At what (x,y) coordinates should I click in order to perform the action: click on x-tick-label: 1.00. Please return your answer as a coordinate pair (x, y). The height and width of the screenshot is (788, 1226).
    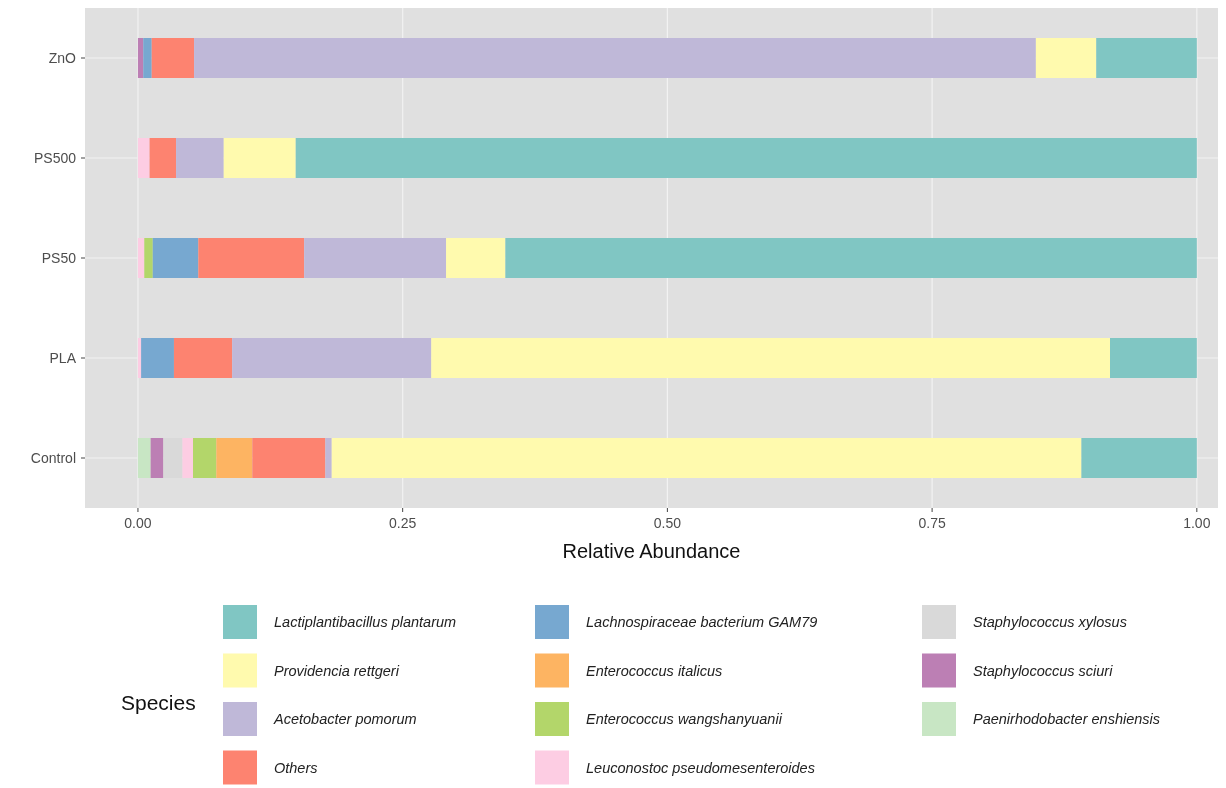
    Looking at the image, I should click on (1197, 523).